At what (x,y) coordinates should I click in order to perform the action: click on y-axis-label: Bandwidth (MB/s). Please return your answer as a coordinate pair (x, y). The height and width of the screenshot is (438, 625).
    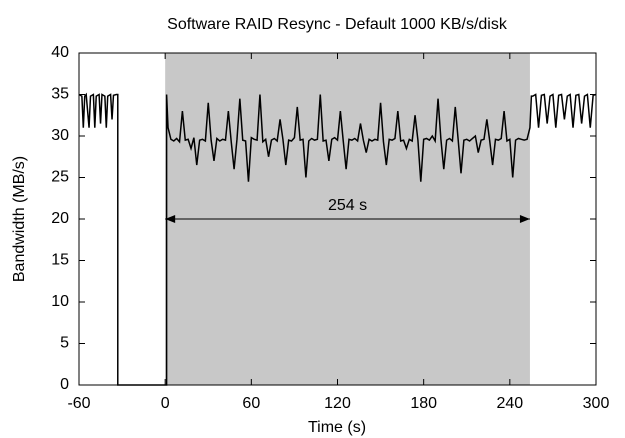
    Looking at the image, I should click on (19, 219).